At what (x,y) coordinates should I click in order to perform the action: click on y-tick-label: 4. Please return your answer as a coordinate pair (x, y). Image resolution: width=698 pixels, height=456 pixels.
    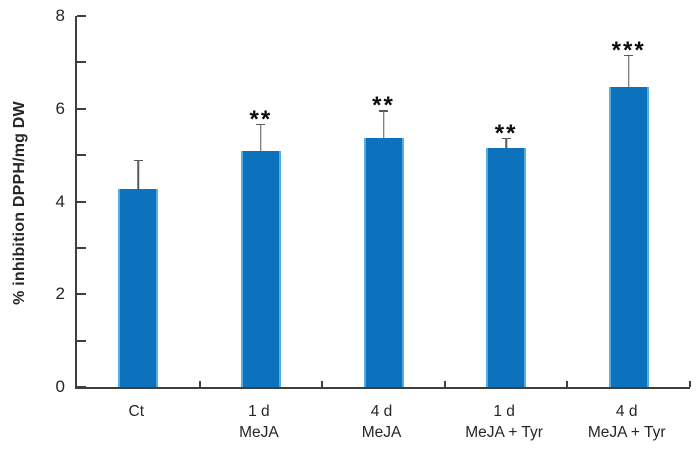
    Looking at the image, I should click on (60, 201).